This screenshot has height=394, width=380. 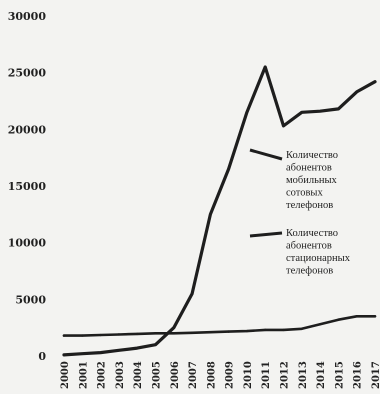 What do you see at coordinates (42, 356) in the screenshot?
I see `y-tick-label: 0` at bounding box center [42, 356].